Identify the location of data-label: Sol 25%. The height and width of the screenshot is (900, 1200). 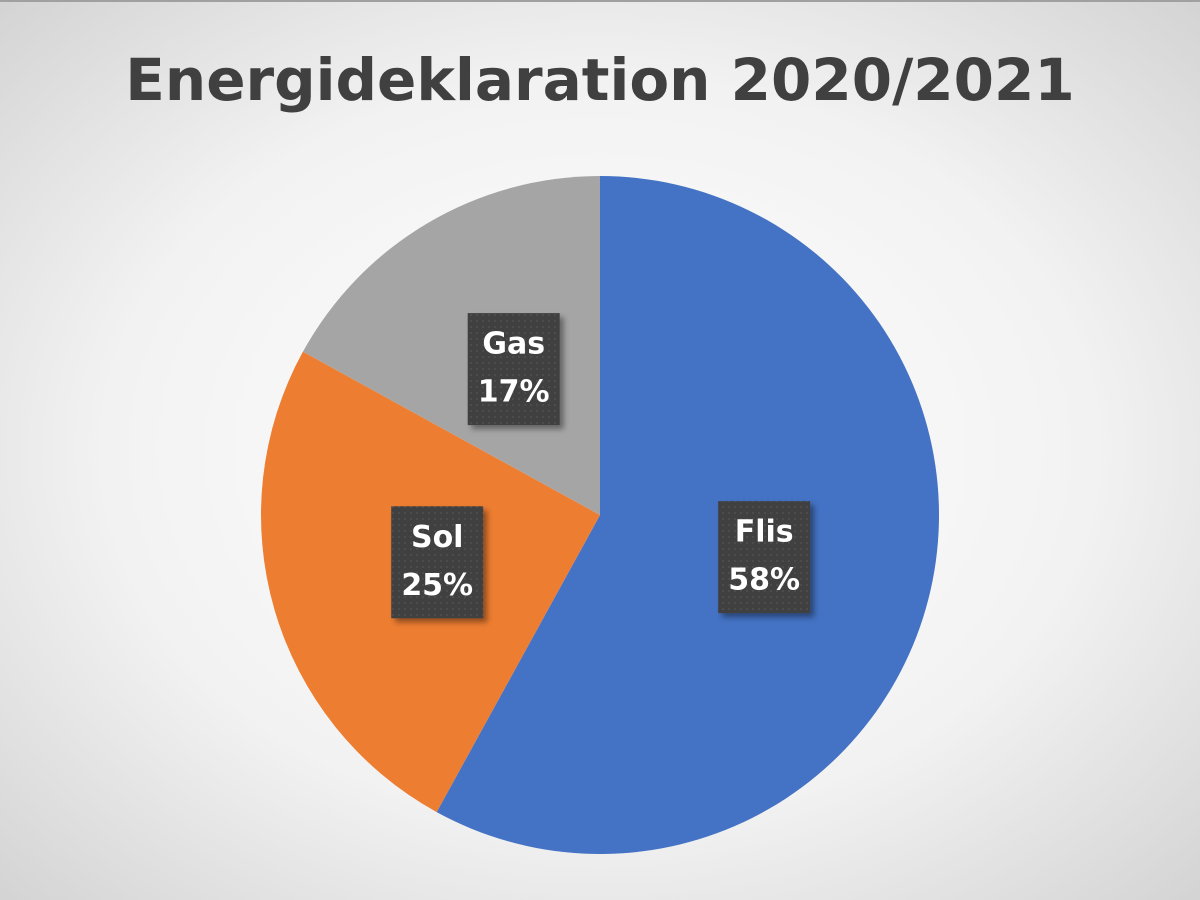
(437, 562).